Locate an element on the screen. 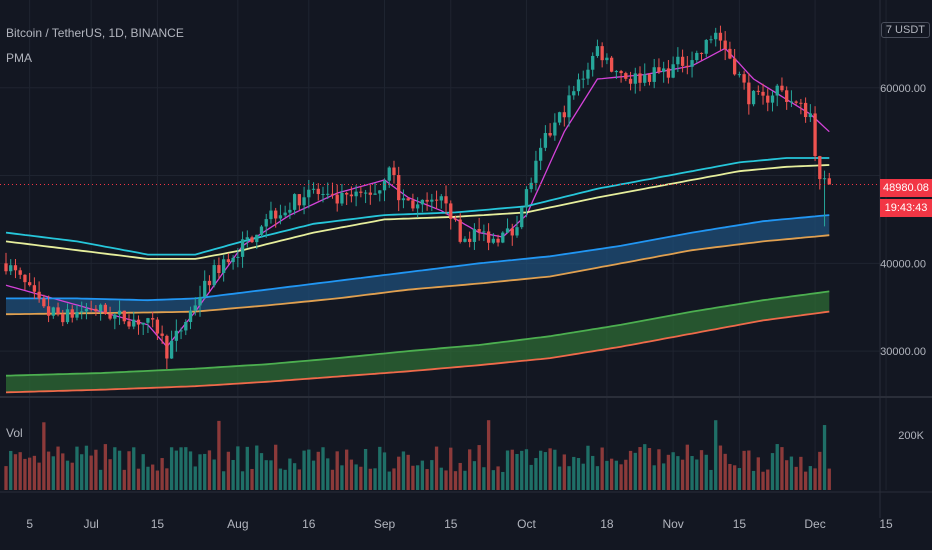 Image resolution: width=932 pixels, height=550 pixels. y-tick-label: 60000.00 is located at coordinates (903, 89).